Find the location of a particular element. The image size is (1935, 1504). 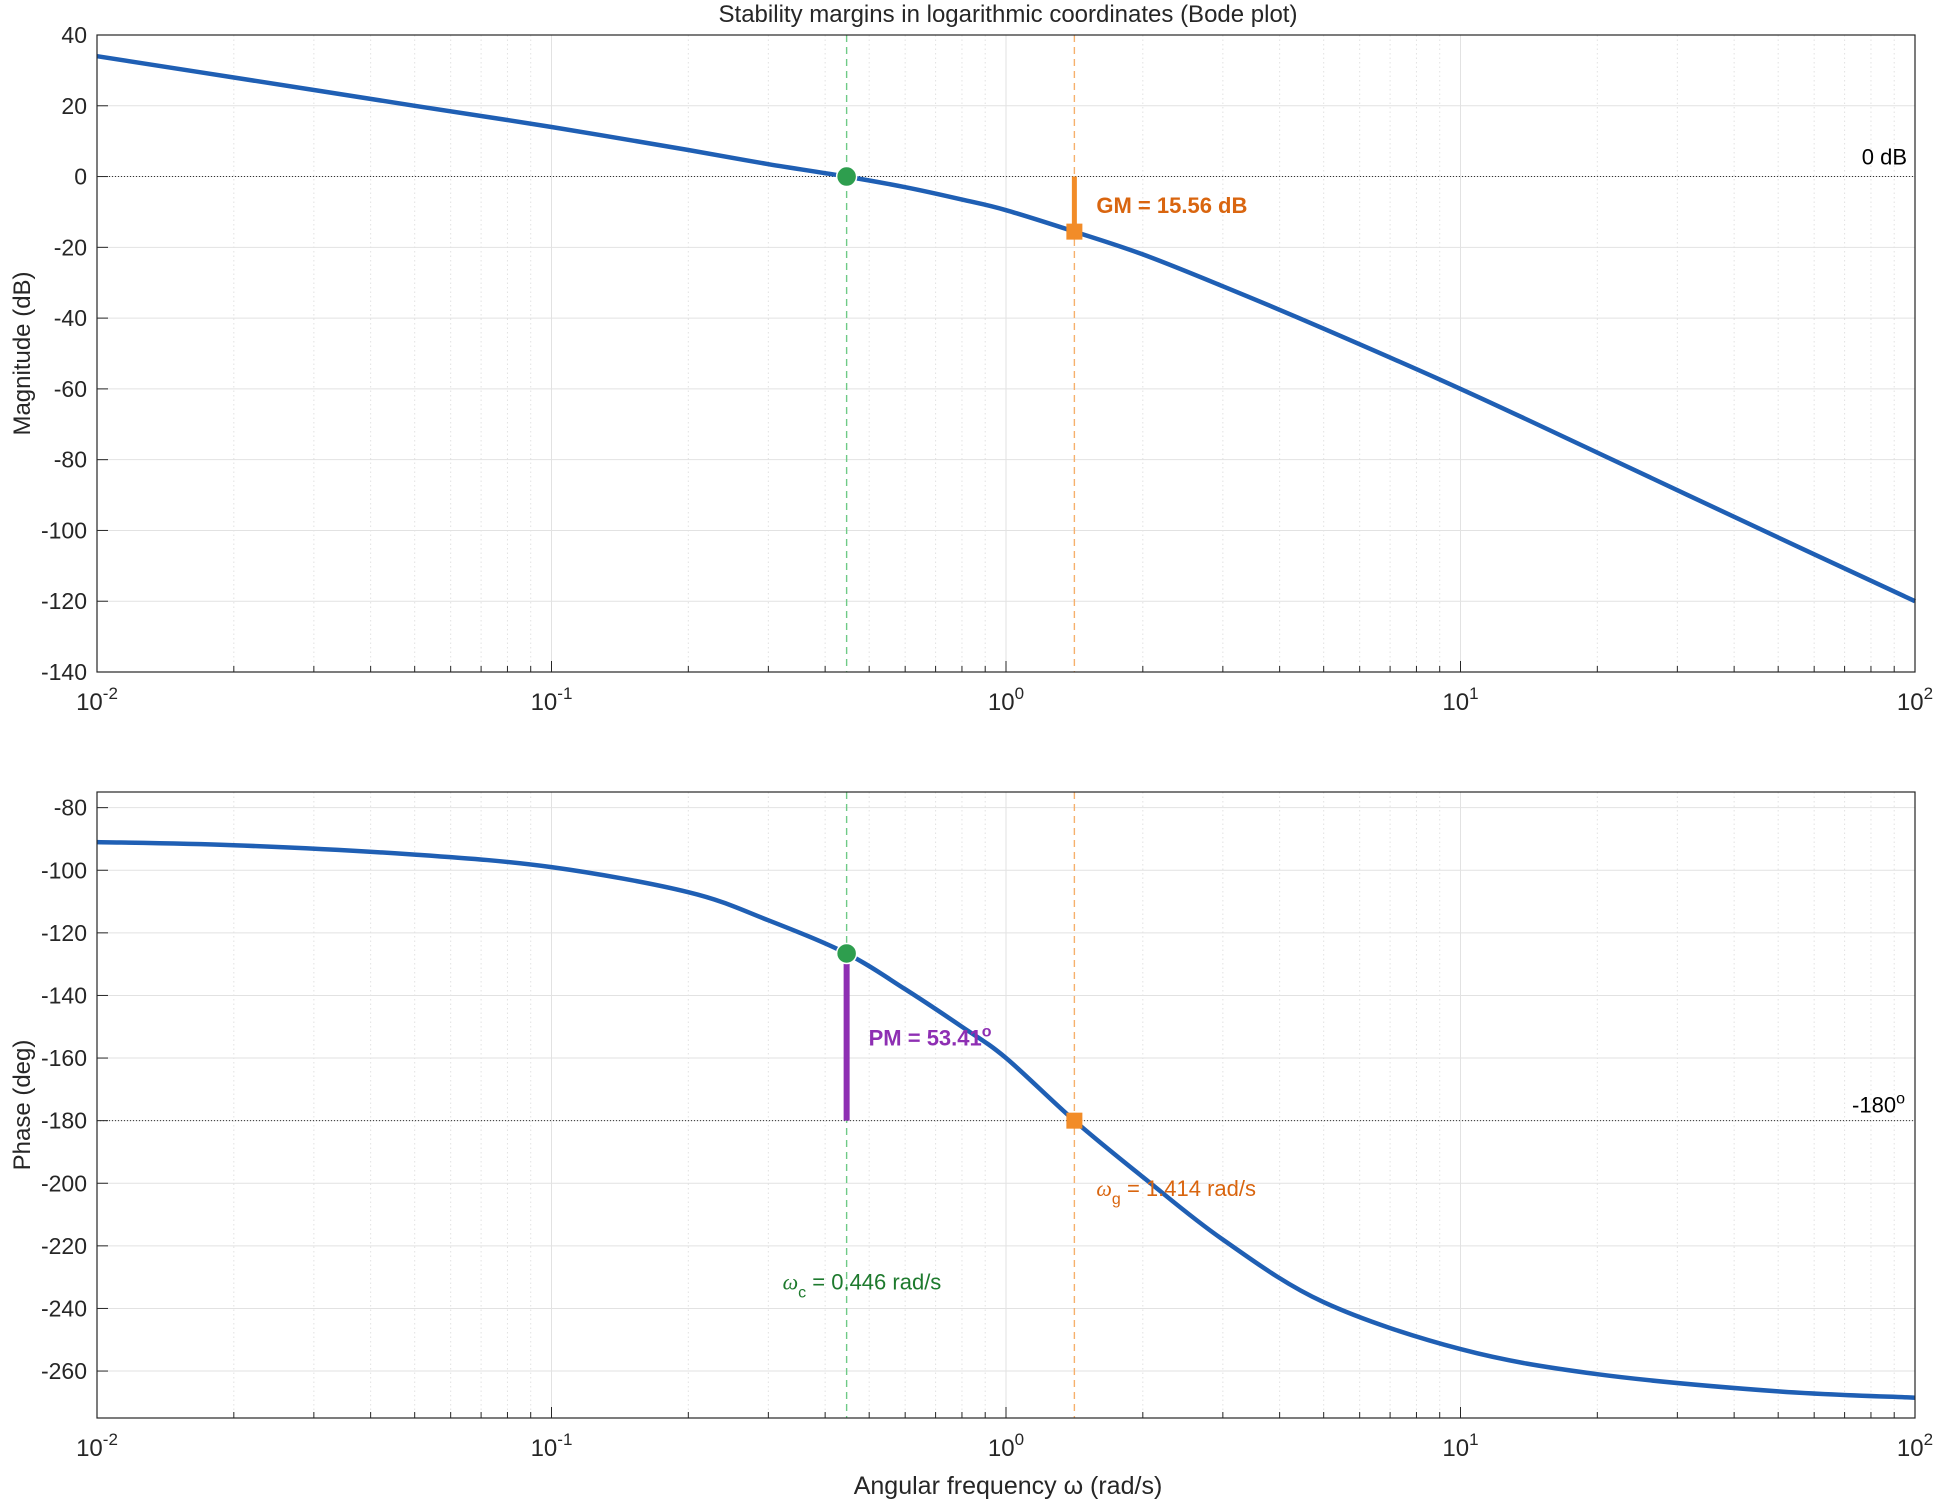

minus-180-degree: o is located at coordinates (1900, 1099).